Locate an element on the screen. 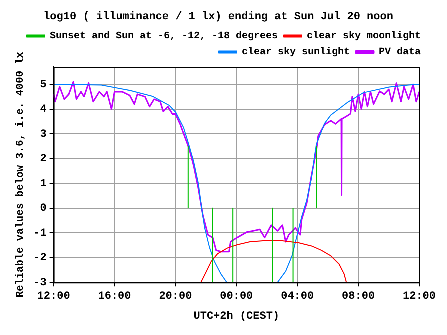 The image size is (447, 335). x-tick-label: 16:00 is located at coordinates (115, 296).